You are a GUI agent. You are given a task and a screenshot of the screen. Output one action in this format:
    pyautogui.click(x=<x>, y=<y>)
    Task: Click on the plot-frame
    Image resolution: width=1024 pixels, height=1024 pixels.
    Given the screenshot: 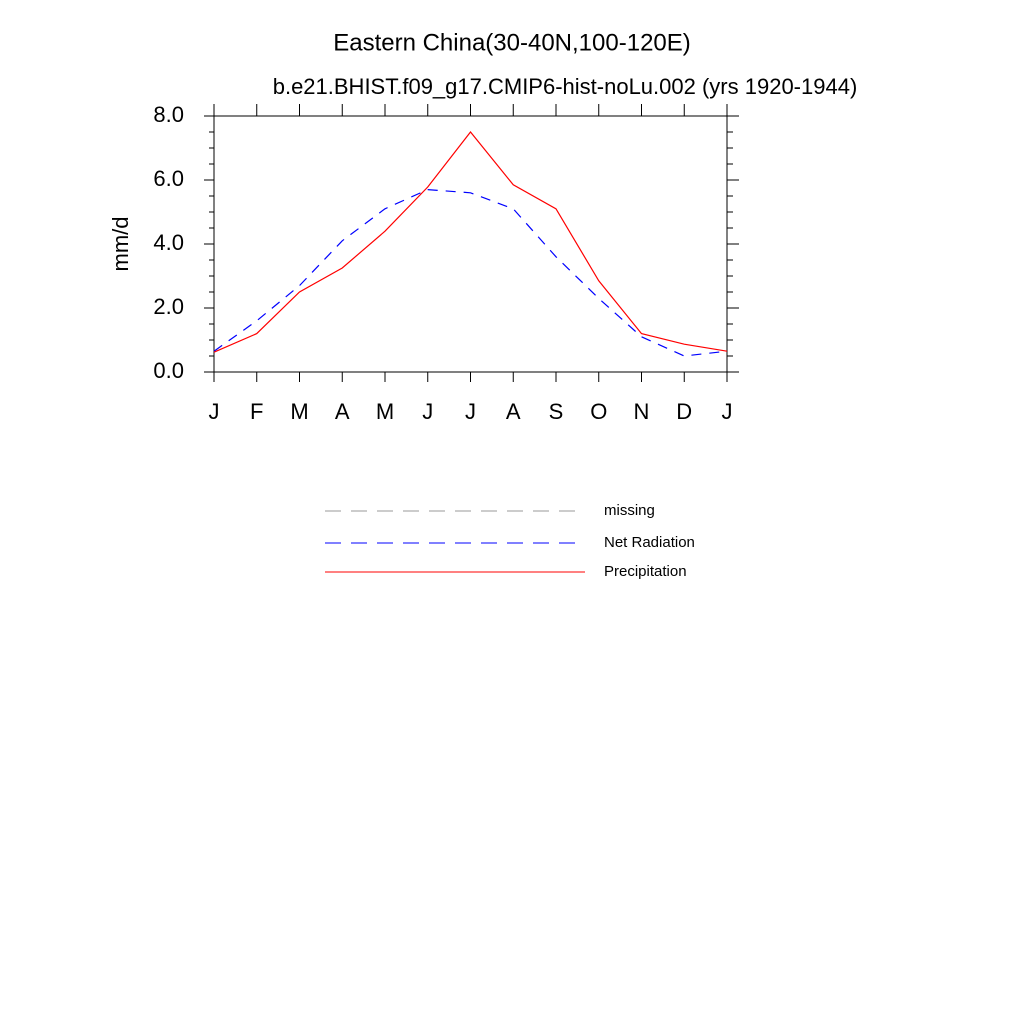 What is the action you would take?
    pyautogui.click(x=470, y=244)
    